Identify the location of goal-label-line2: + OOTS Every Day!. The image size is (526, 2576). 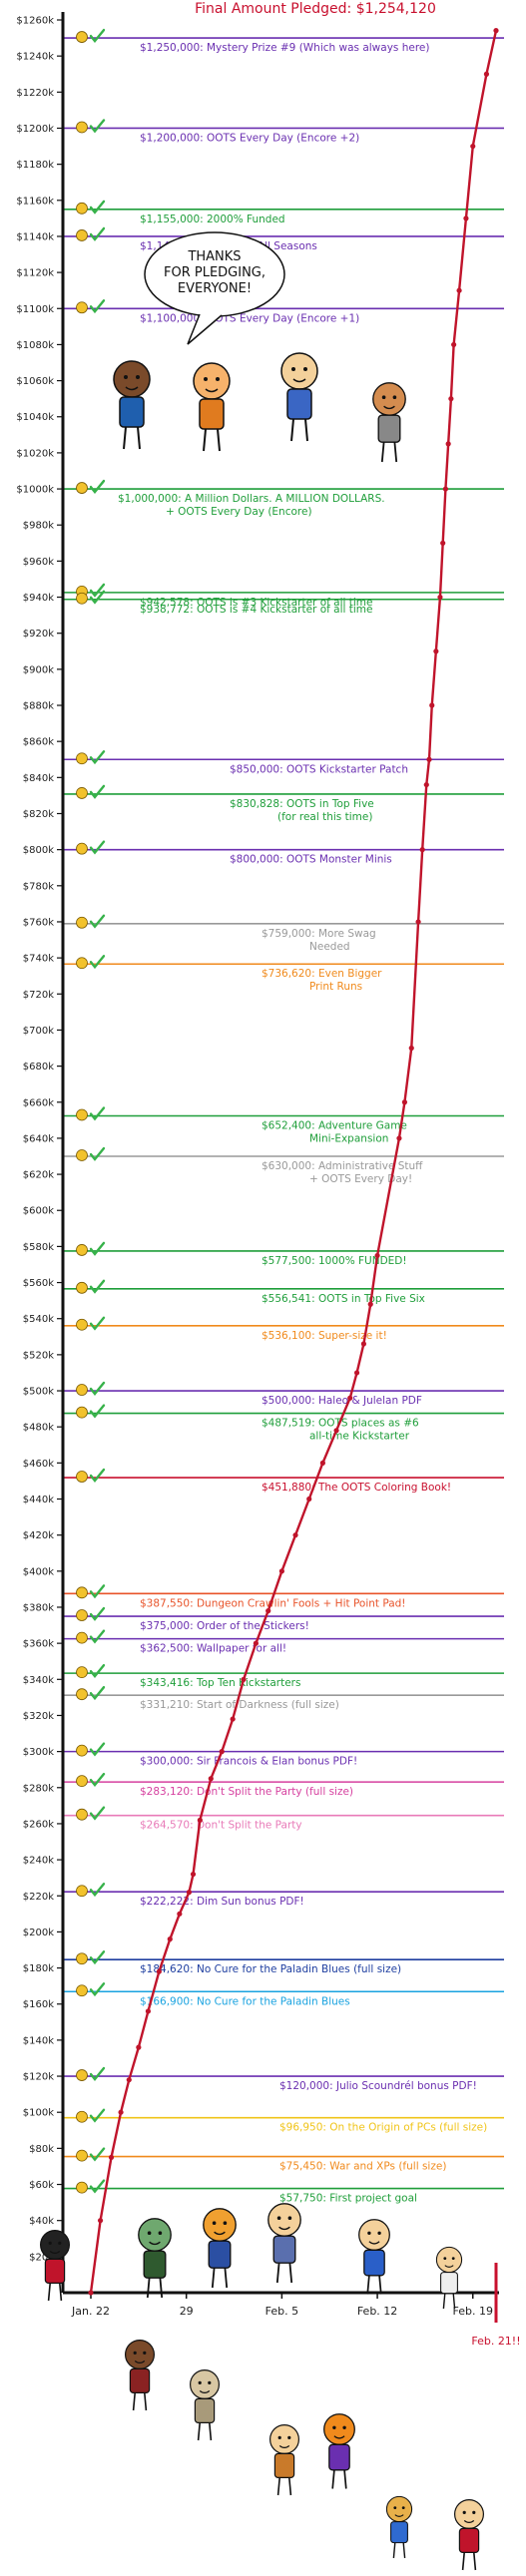
(361, 1179).